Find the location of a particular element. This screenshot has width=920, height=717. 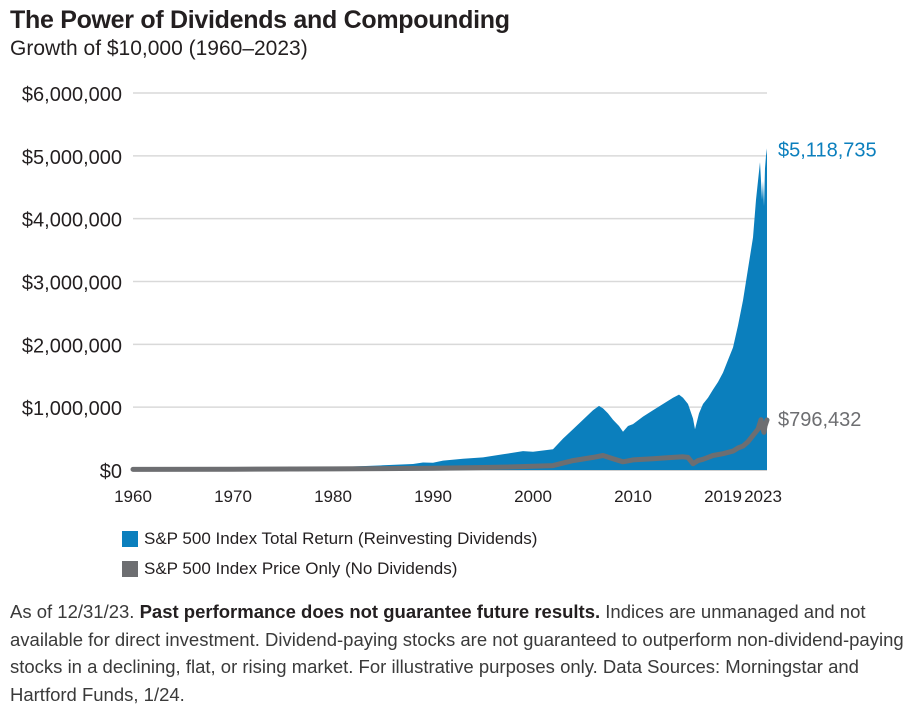

y-tick-label: $1,000,000 is located at coordinates (72, 409).